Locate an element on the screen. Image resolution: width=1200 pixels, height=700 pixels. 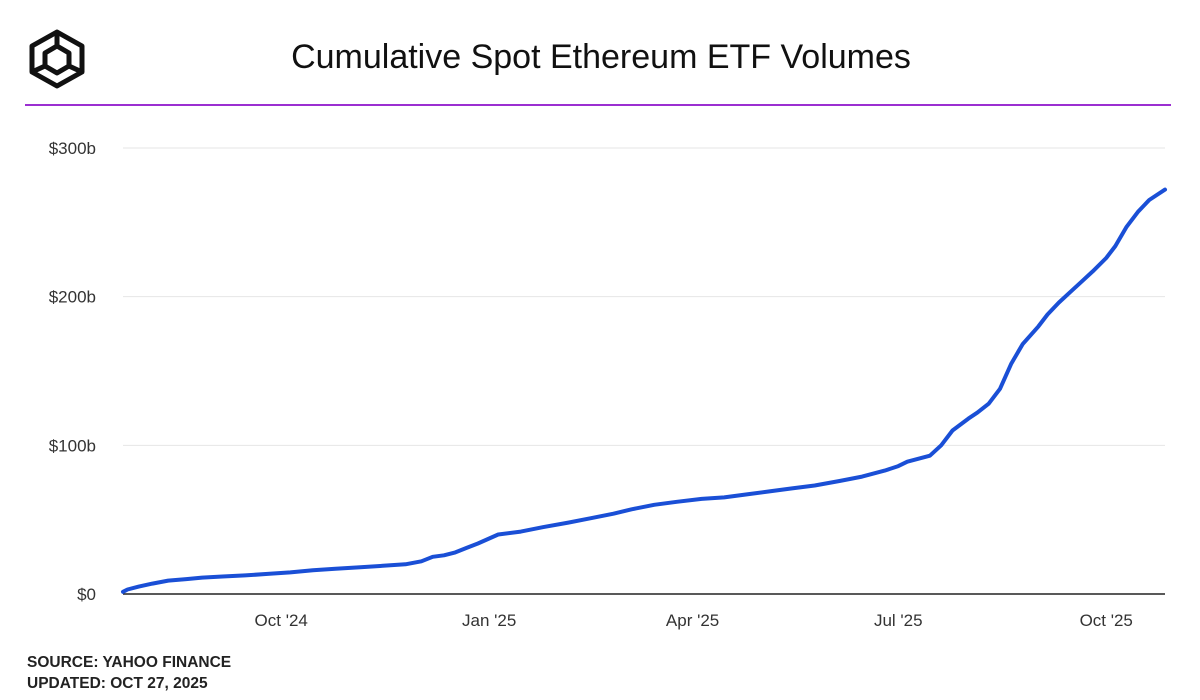
x-axis-labels: Oct '24 Jan '25 Apr '25 Jul '25 Oct '25 is located at coordinates (694, 620).